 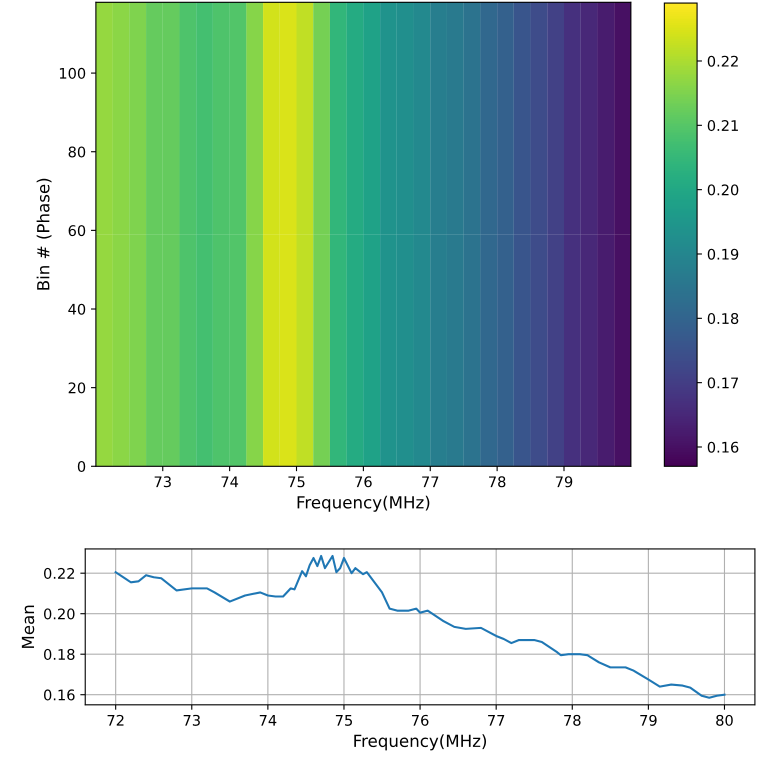 I want to click on y-tick-label: 0.18, so click(x=59, y=654).